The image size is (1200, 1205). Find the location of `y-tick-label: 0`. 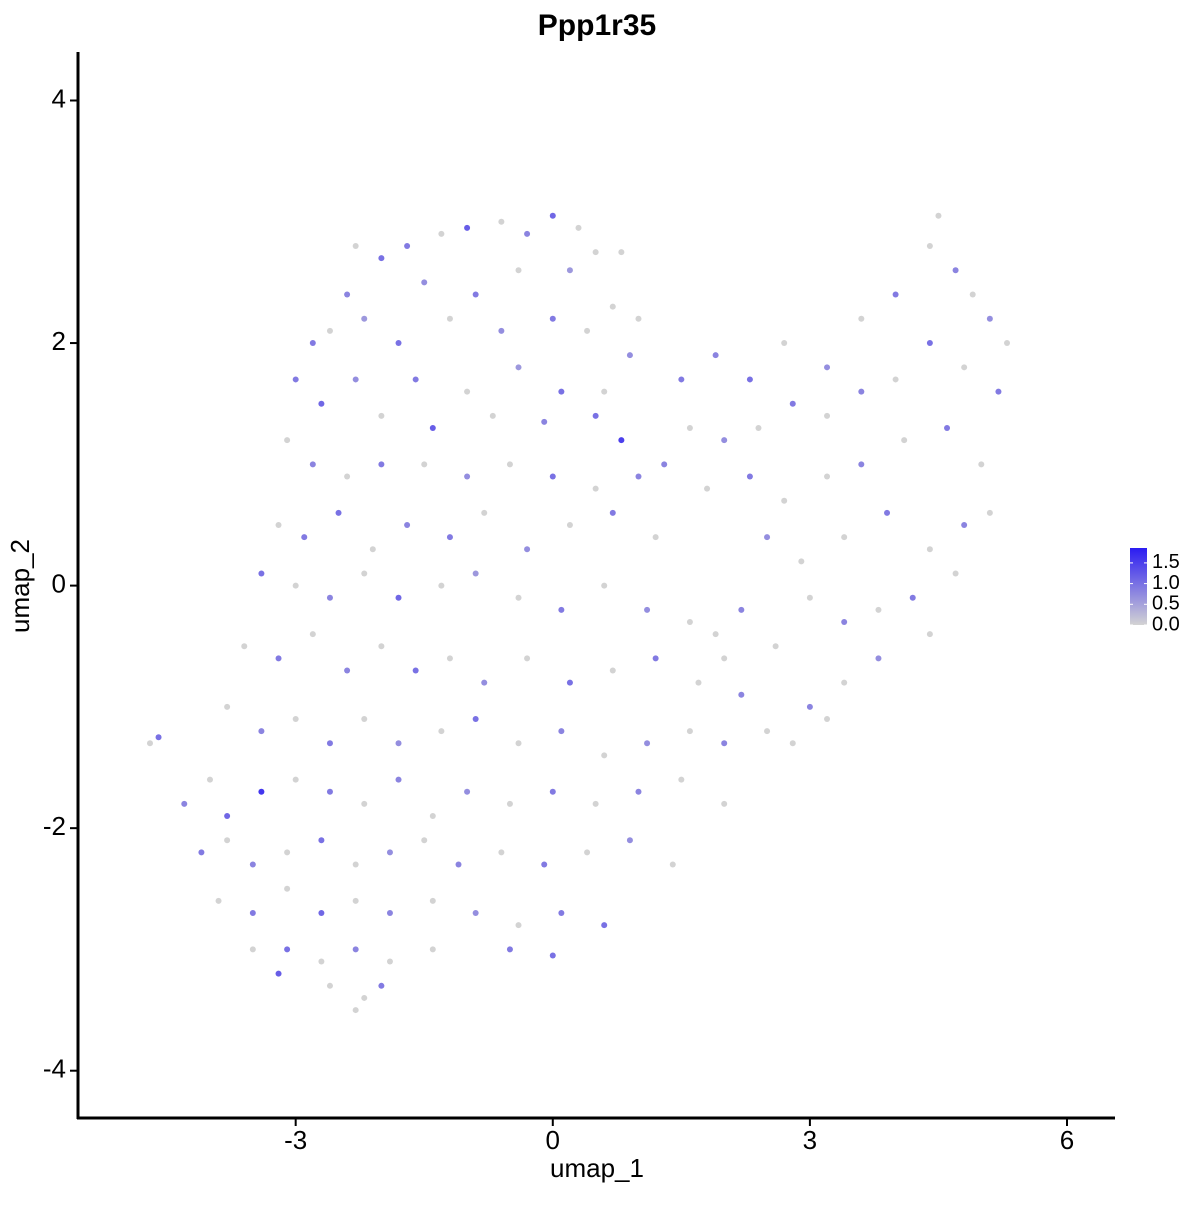

y-tick-label: 0 is located at coordinates (59, 583).